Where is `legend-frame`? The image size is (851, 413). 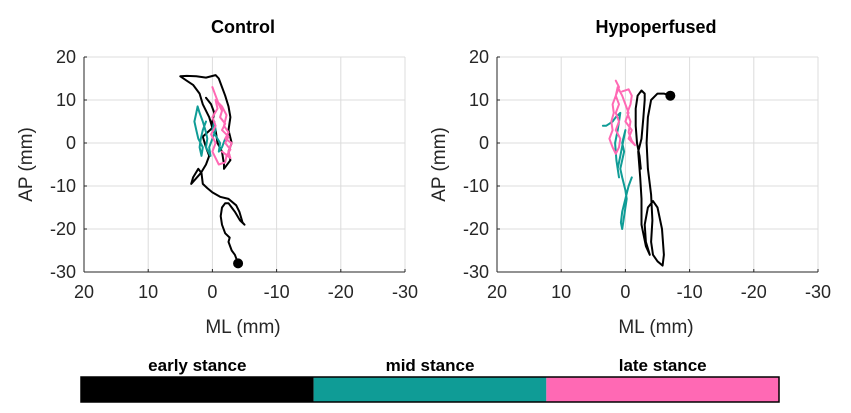
legend-frame is located at coordinates (430, 389).